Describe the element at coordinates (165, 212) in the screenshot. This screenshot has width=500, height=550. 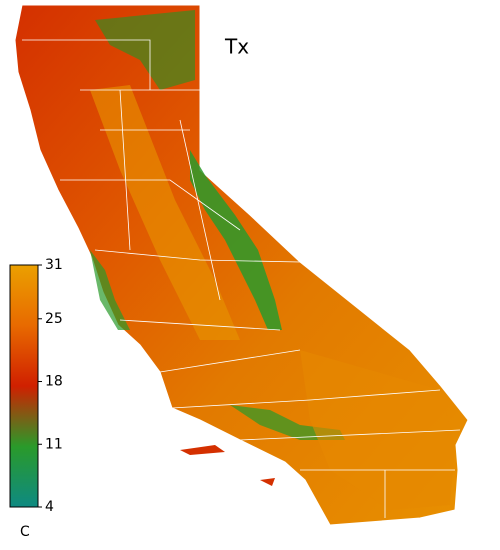
I see `central-valley` at that location.